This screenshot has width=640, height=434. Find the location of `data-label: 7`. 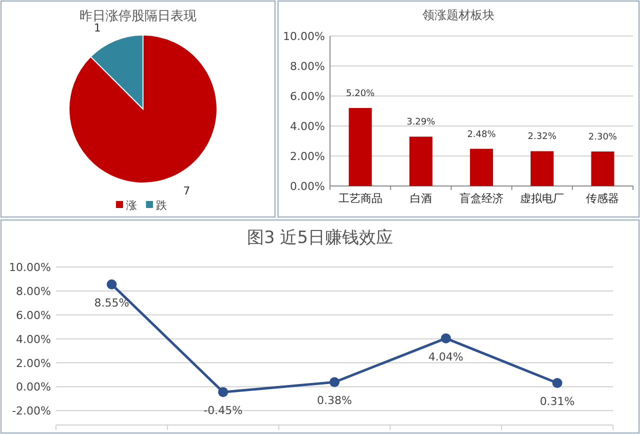

data-label: 7 is located at coordinates (186, 191).